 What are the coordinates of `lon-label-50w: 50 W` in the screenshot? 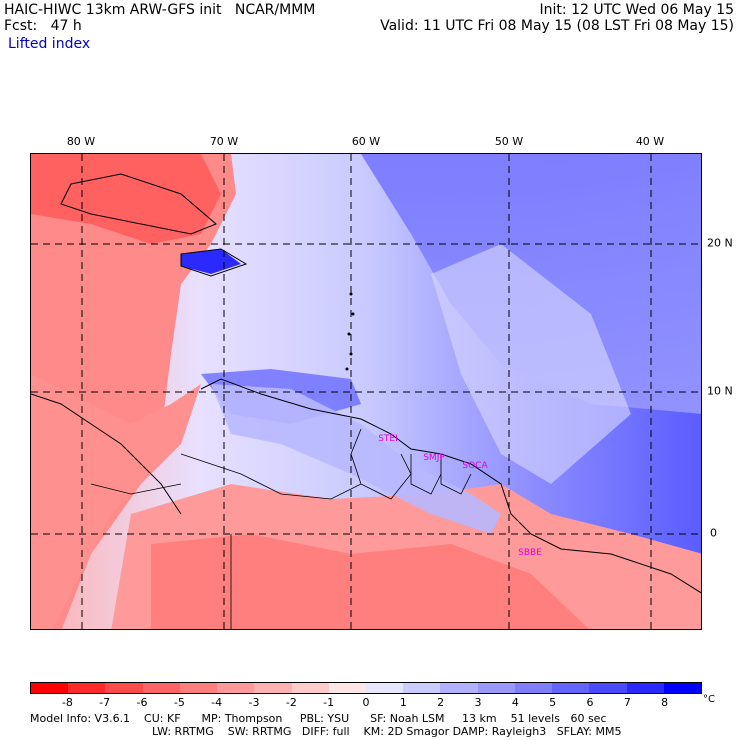 It's located at (509, 141).